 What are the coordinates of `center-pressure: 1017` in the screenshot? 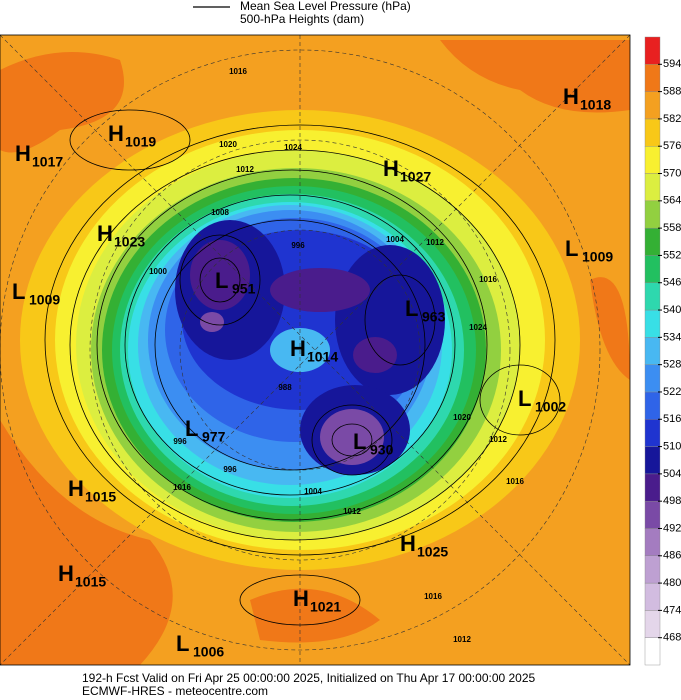 It's located at (47, 162).